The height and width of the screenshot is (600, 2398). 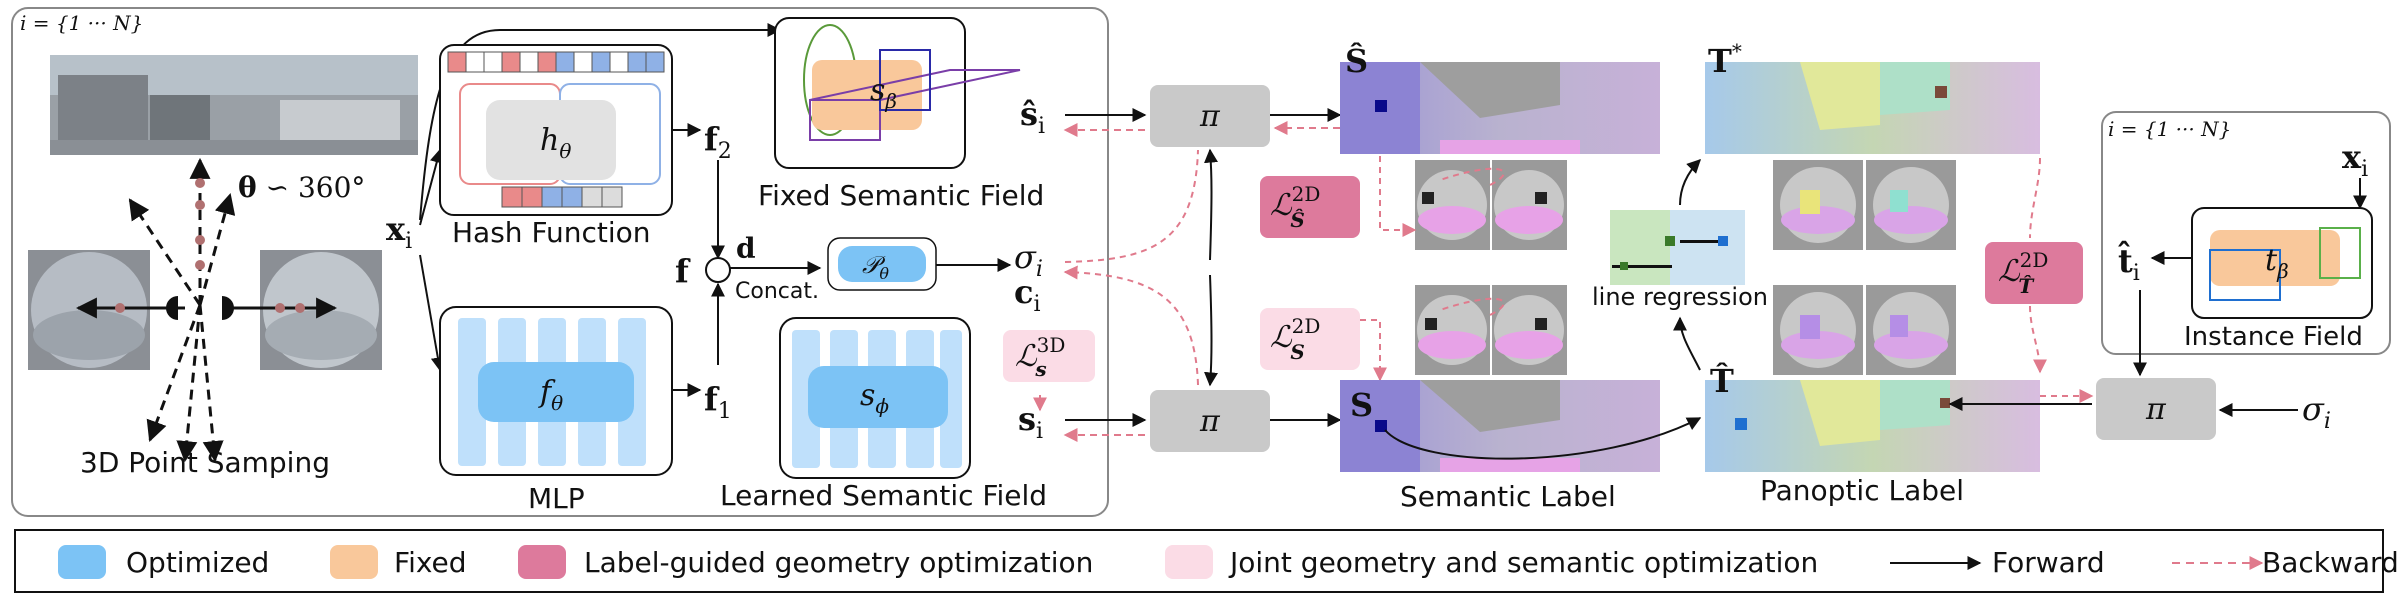 What do you see at coordinates (838, 562) in the screenshot?
I see `legend-label-label-guided: Label-guided geometry optimization` at bounding box center [838, 562].